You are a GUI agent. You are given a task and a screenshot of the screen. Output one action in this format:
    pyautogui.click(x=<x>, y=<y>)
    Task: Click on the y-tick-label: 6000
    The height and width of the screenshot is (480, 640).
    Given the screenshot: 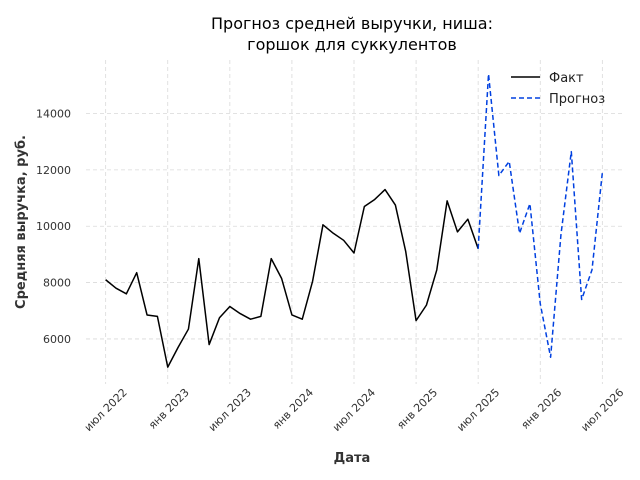 What is the action you would take?
    pyautogui.click(x=57, y=339)
    